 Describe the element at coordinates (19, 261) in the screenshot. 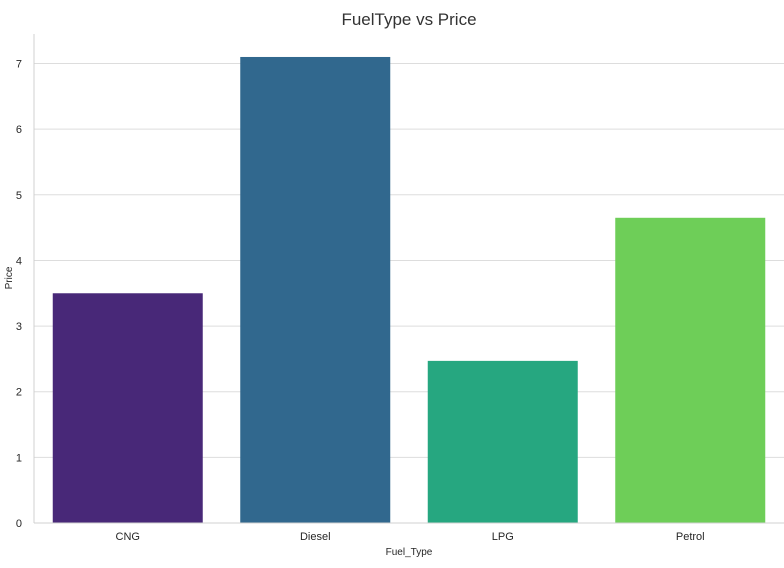

I see `y-tick-label: 4` at that location.